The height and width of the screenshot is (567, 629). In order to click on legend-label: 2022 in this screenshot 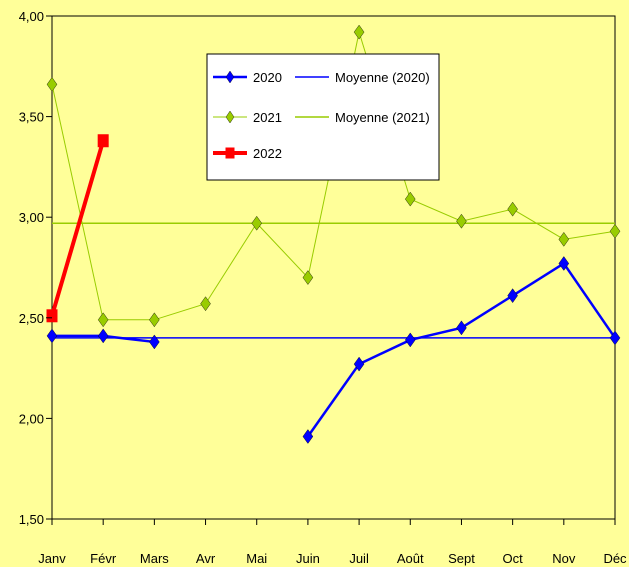, I will do `click(267, 153)`.